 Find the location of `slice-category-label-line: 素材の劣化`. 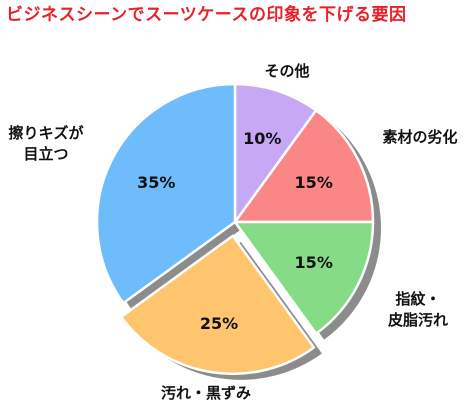

slice-category-label-line: 素材の劣化 is located at coordinates (419, 137).